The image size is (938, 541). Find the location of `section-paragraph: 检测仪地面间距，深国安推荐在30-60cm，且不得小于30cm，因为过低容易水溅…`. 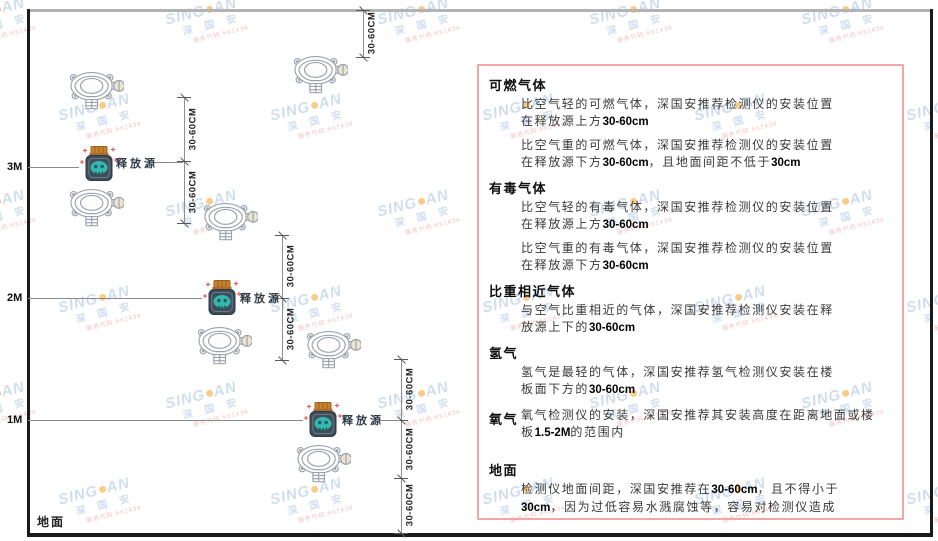

section-paragraph: 检测仪地面间距，深国安推荐在30-60cm，且不得小于30cm，因为过低容易水溅… is located at coordinates (680, 498).